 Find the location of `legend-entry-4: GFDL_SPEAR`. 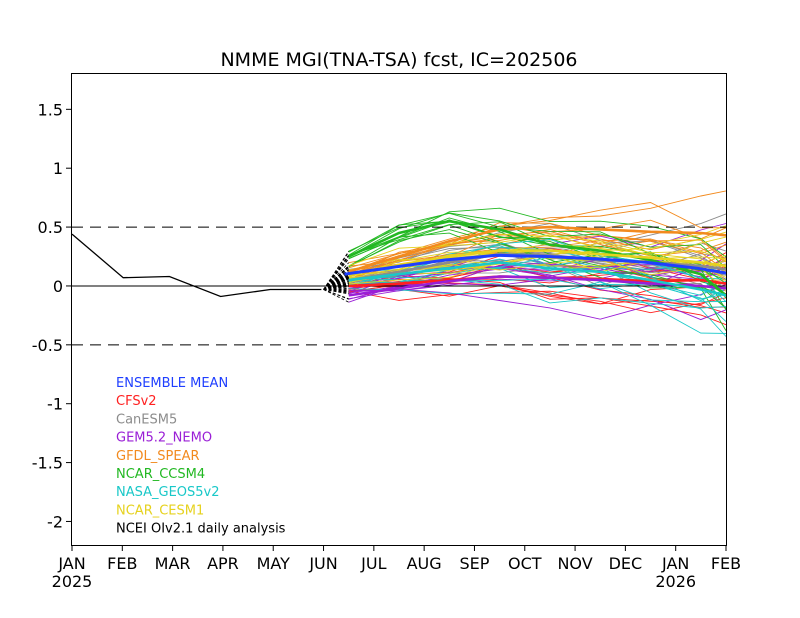

legend-entry-4: GFDL_SPEAR is located at coordinates (158, 456).